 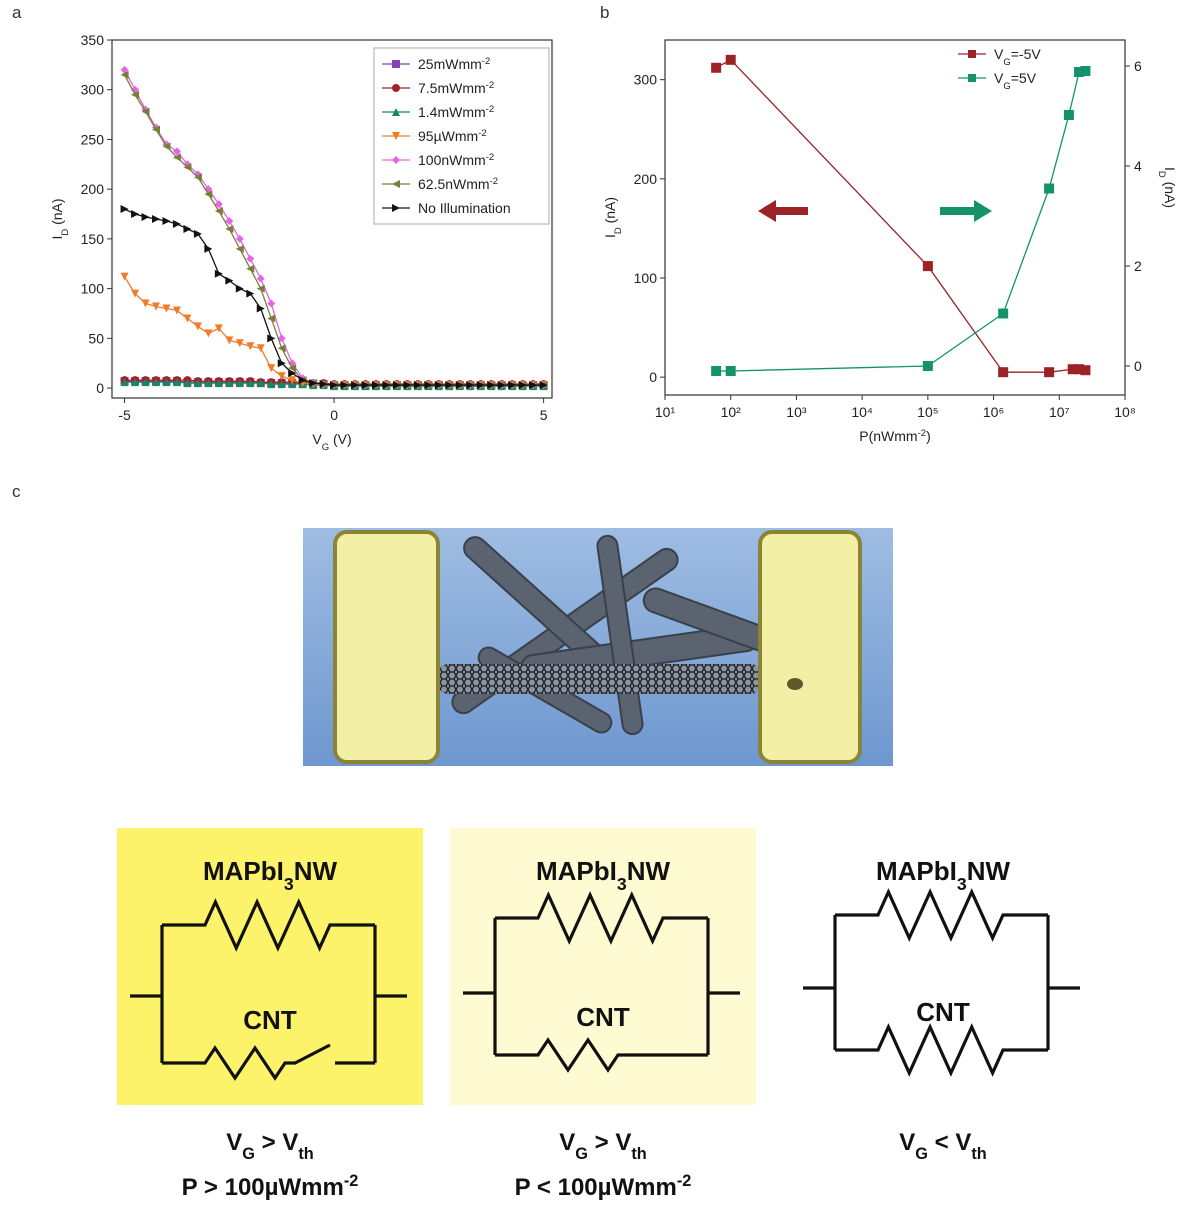 I want to click on panel-label: a, so click(x=17, y=12).